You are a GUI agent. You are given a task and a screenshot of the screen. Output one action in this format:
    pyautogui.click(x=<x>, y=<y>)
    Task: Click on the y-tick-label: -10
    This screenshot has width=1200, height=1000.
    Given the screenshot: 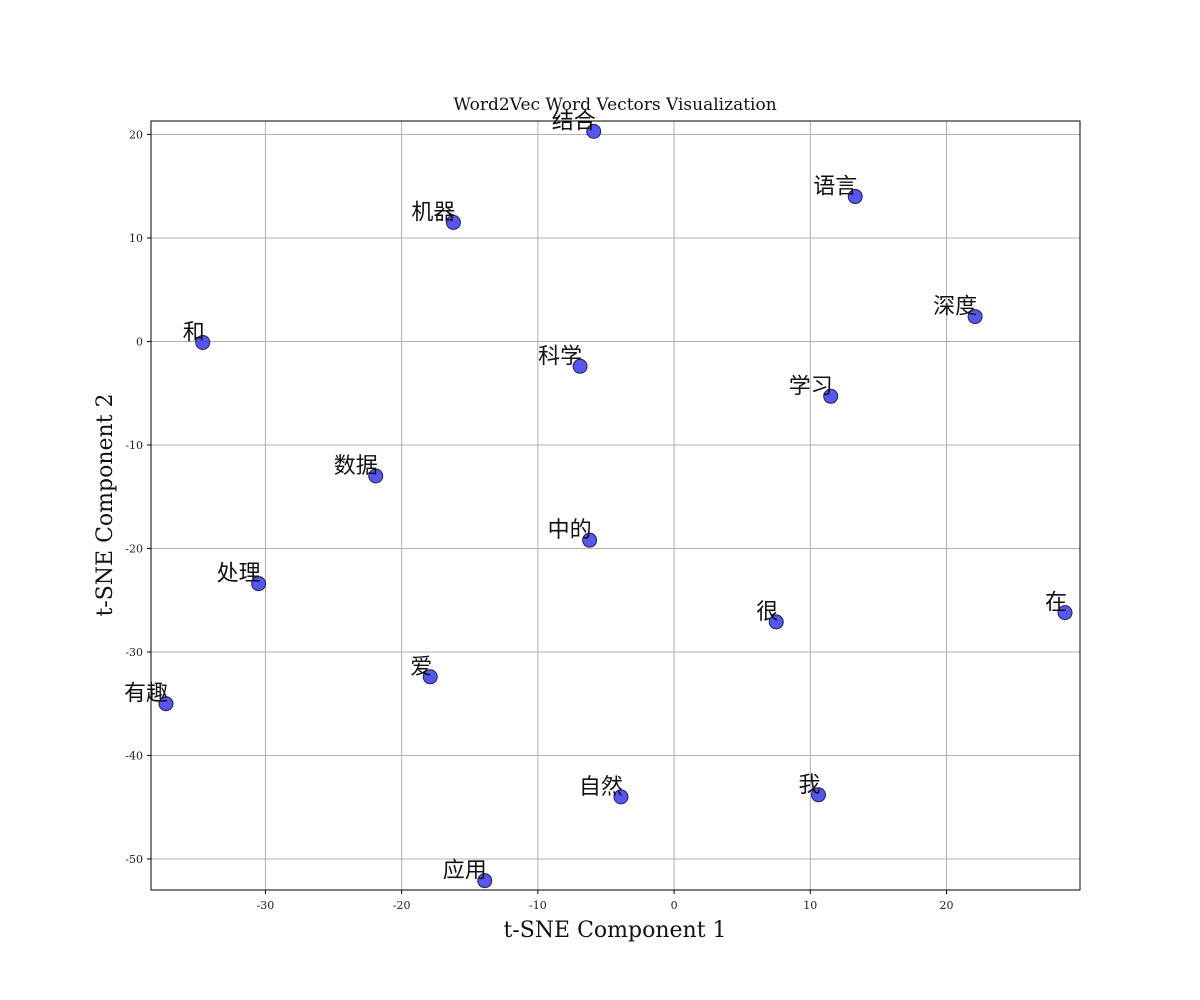 What is the action you would take?
    pyautogui.click(x=134, y=445)
    